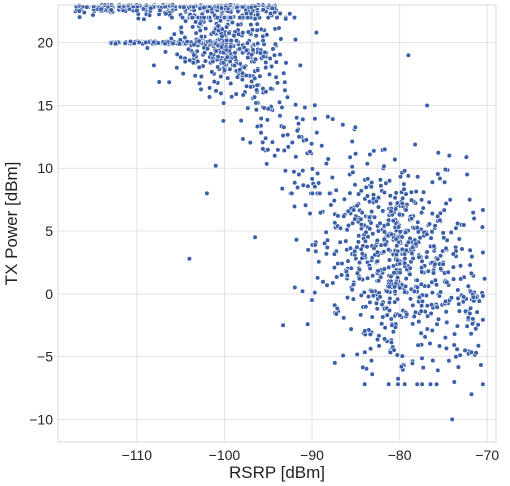 This screenshot has width=510, height=486. What do you see at coordinates (11, 224) in the screenshot?
I see `y-axis-label: TX Power [dBm]` at bounding box center [11, 224].